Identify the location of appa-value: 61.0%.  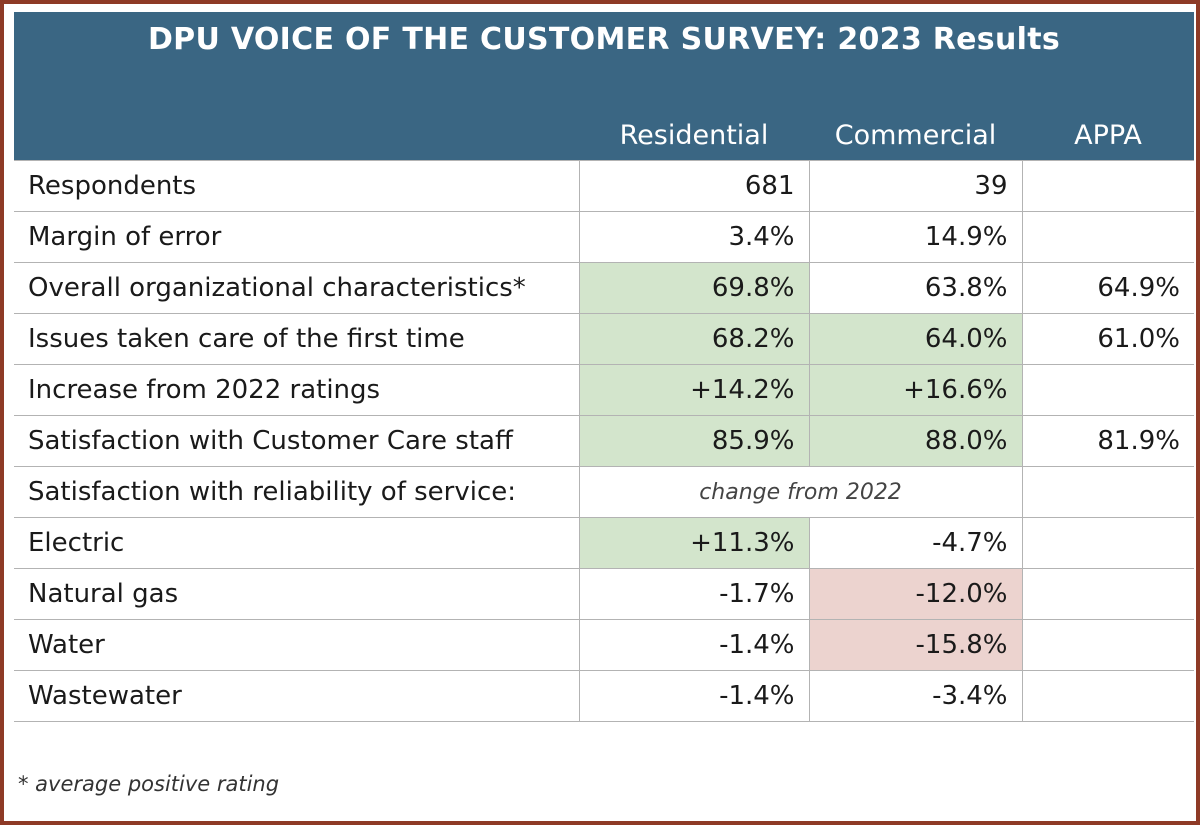
(1107, 339).